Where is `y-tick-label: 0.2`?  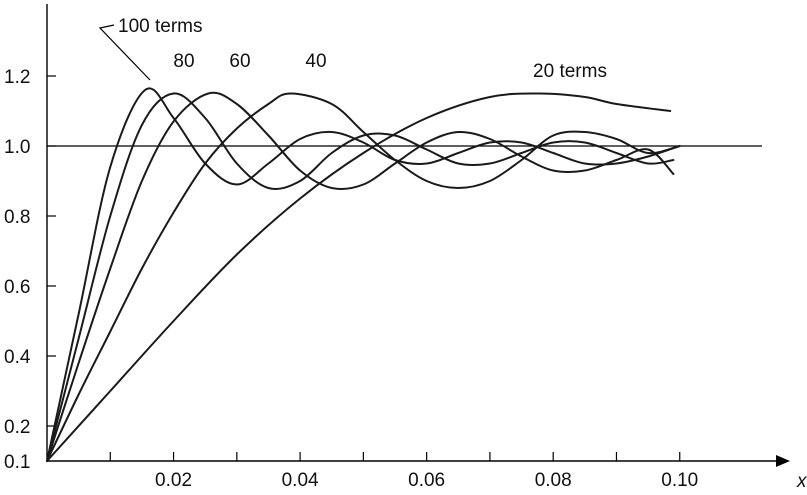 y-tick-label: 0.2 is located at coordinates (17, 427).